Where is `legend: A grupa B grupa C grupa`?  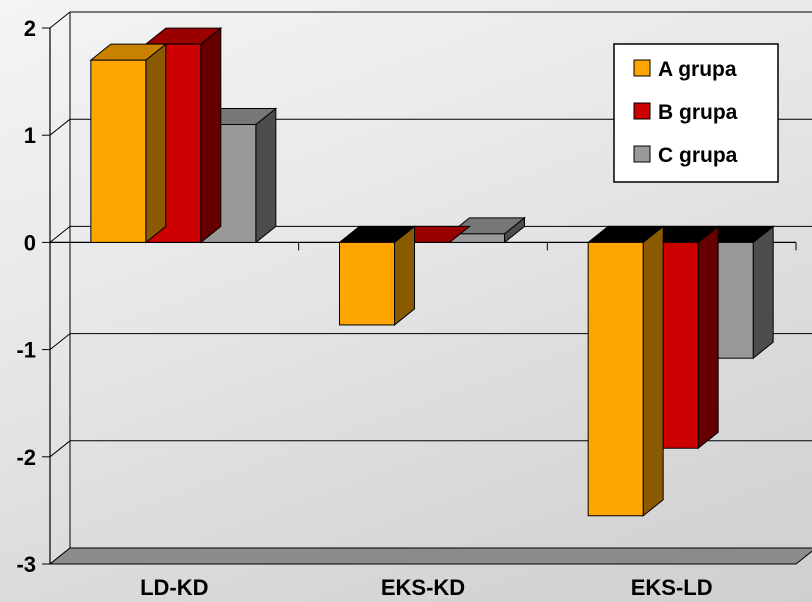 legend: A grupa B grupa C grupa is located at coordinates (696, 113).